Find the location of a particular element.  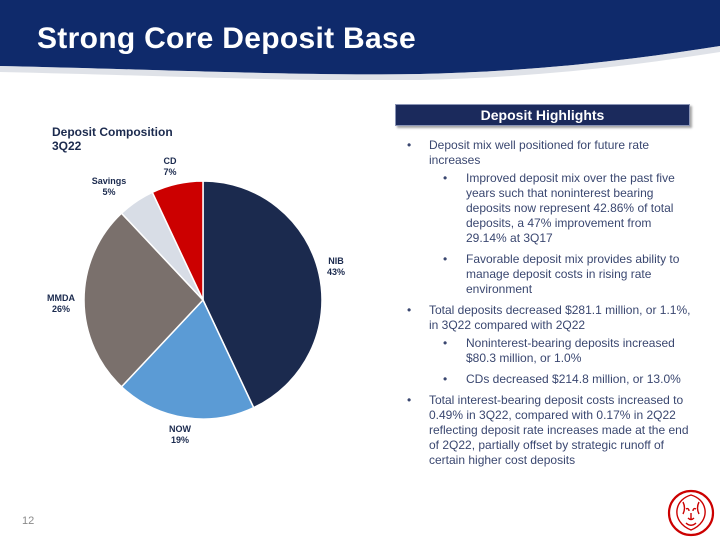

chart-title: Deposit Composition 3Q22 is located at coordinates (132, 139).